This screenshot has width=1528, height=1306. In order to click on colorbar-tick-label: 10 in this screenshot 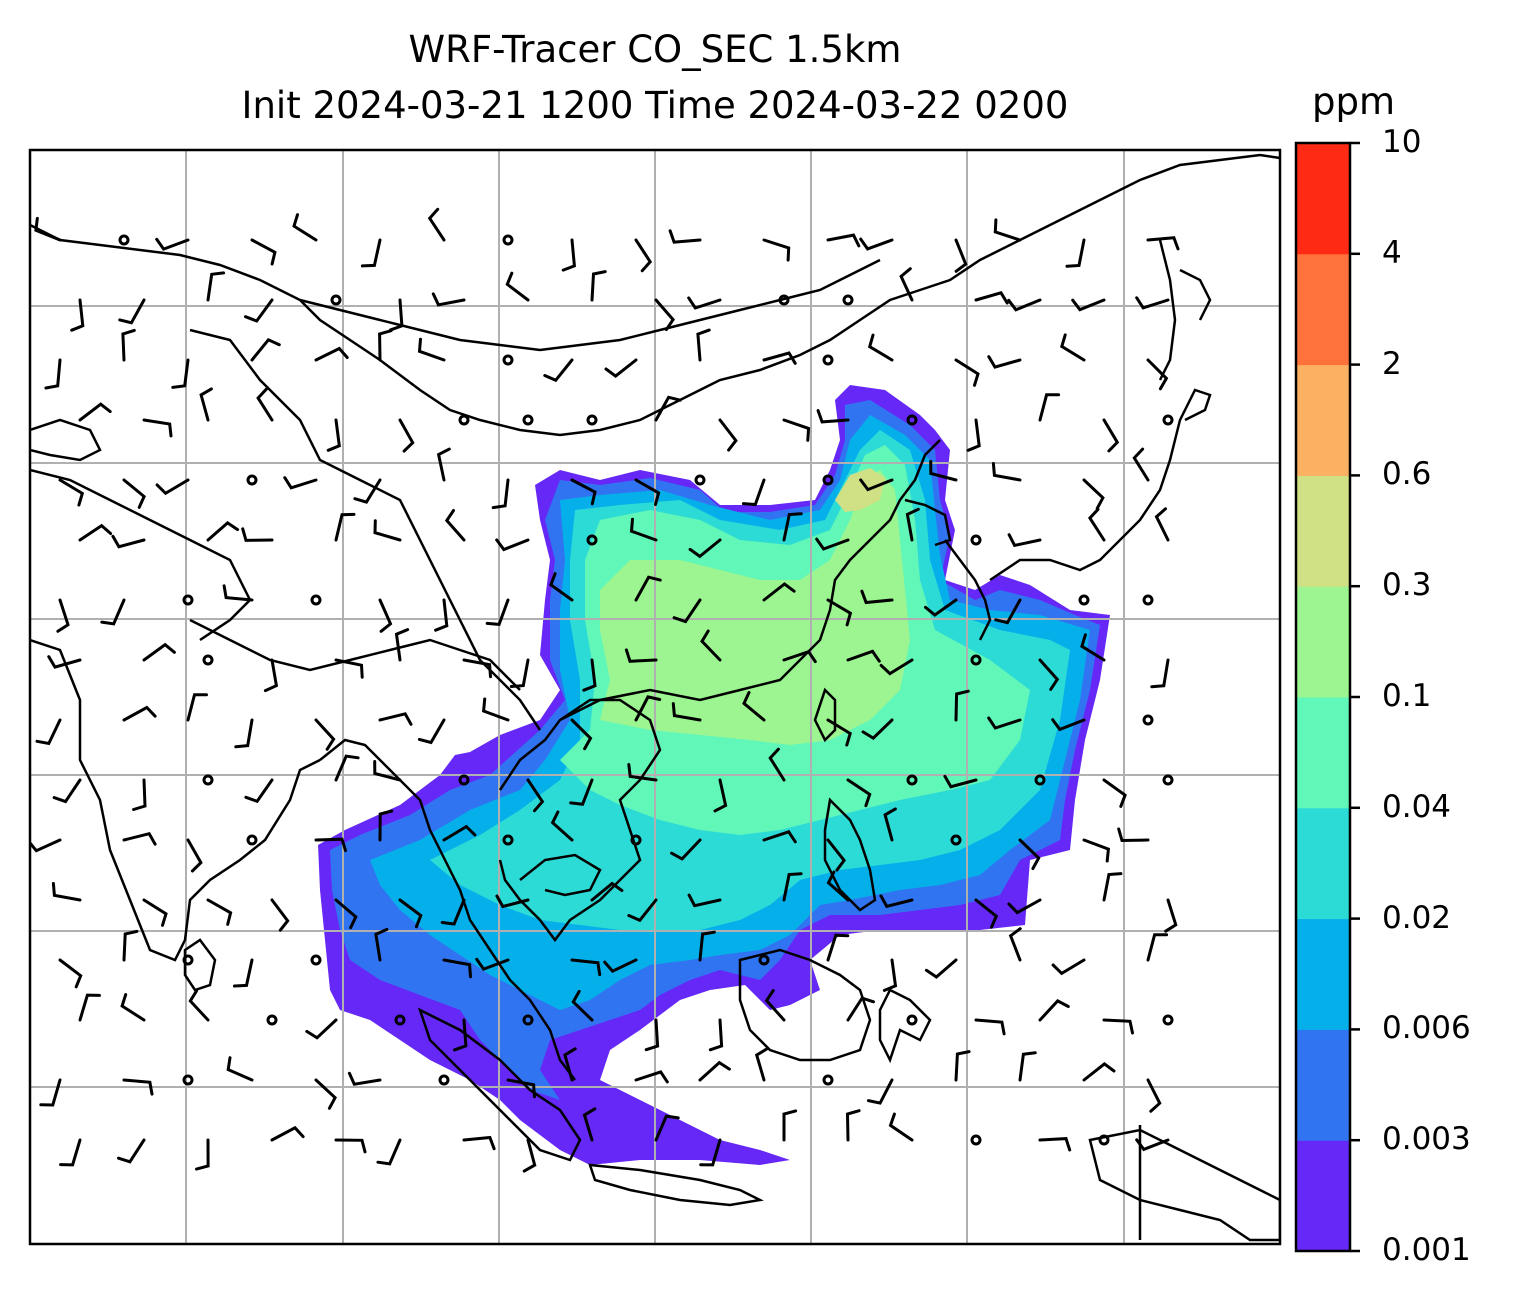, I will do `click(1402, 142)`.